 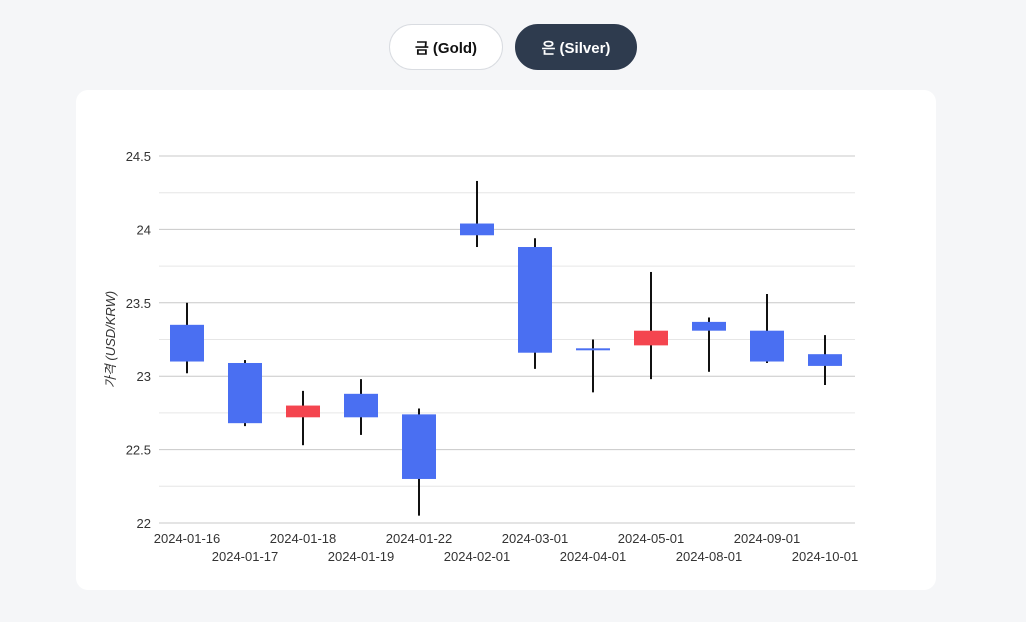 What do you see at coordinates (138, 450) in the screenshot?
I see `y-tick-label: 22.5` at bounding box center [138, 450].